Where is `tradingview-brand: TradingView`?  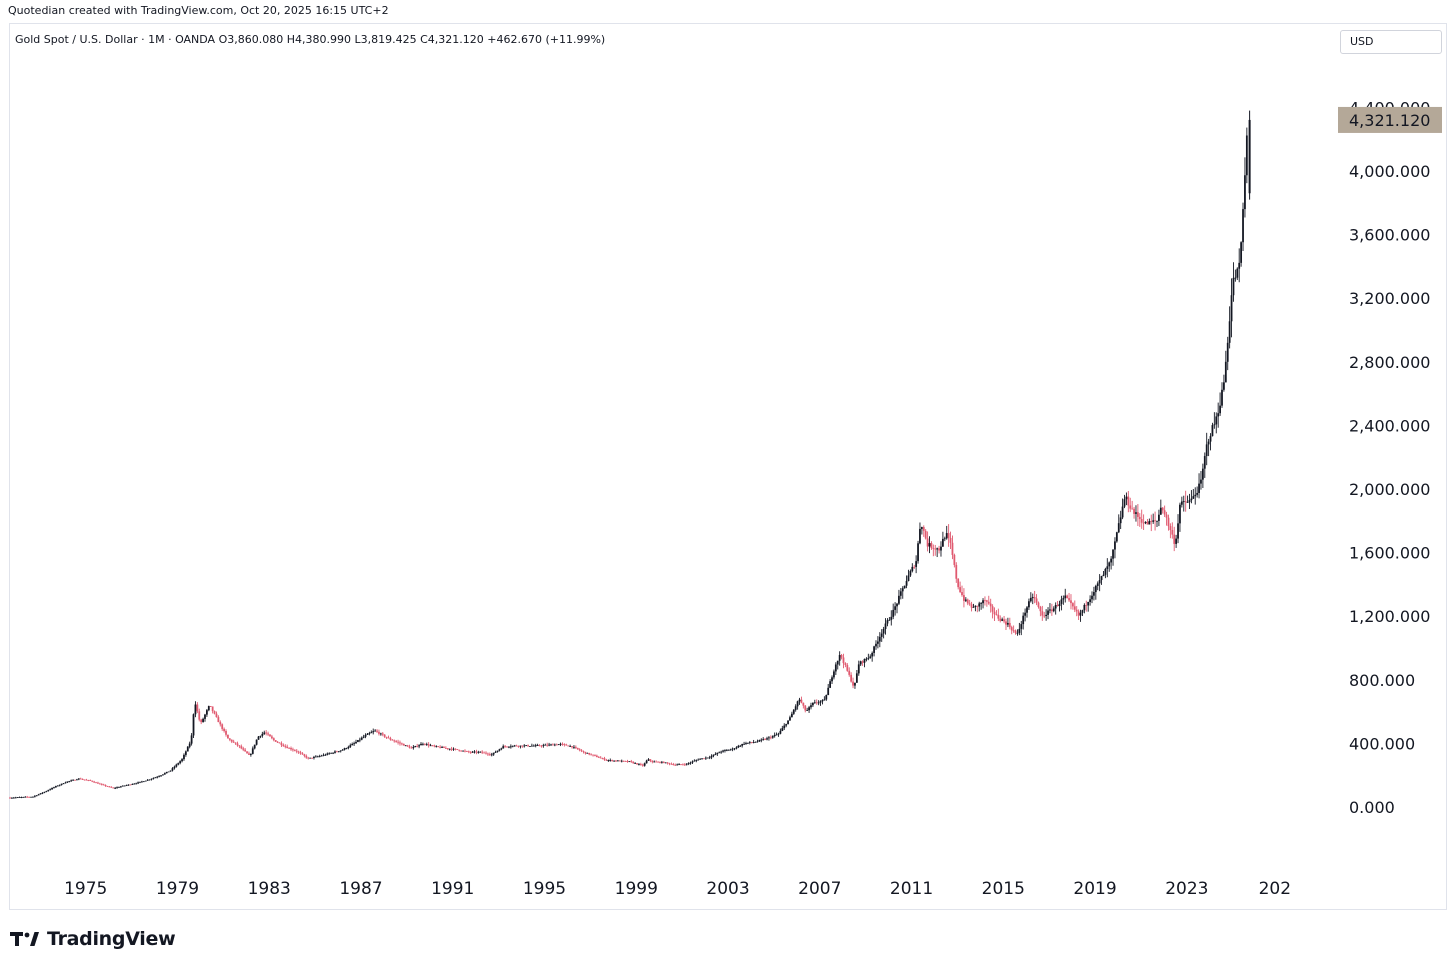 tradingview-brand: TradingView is located at coordinates (93, 939).